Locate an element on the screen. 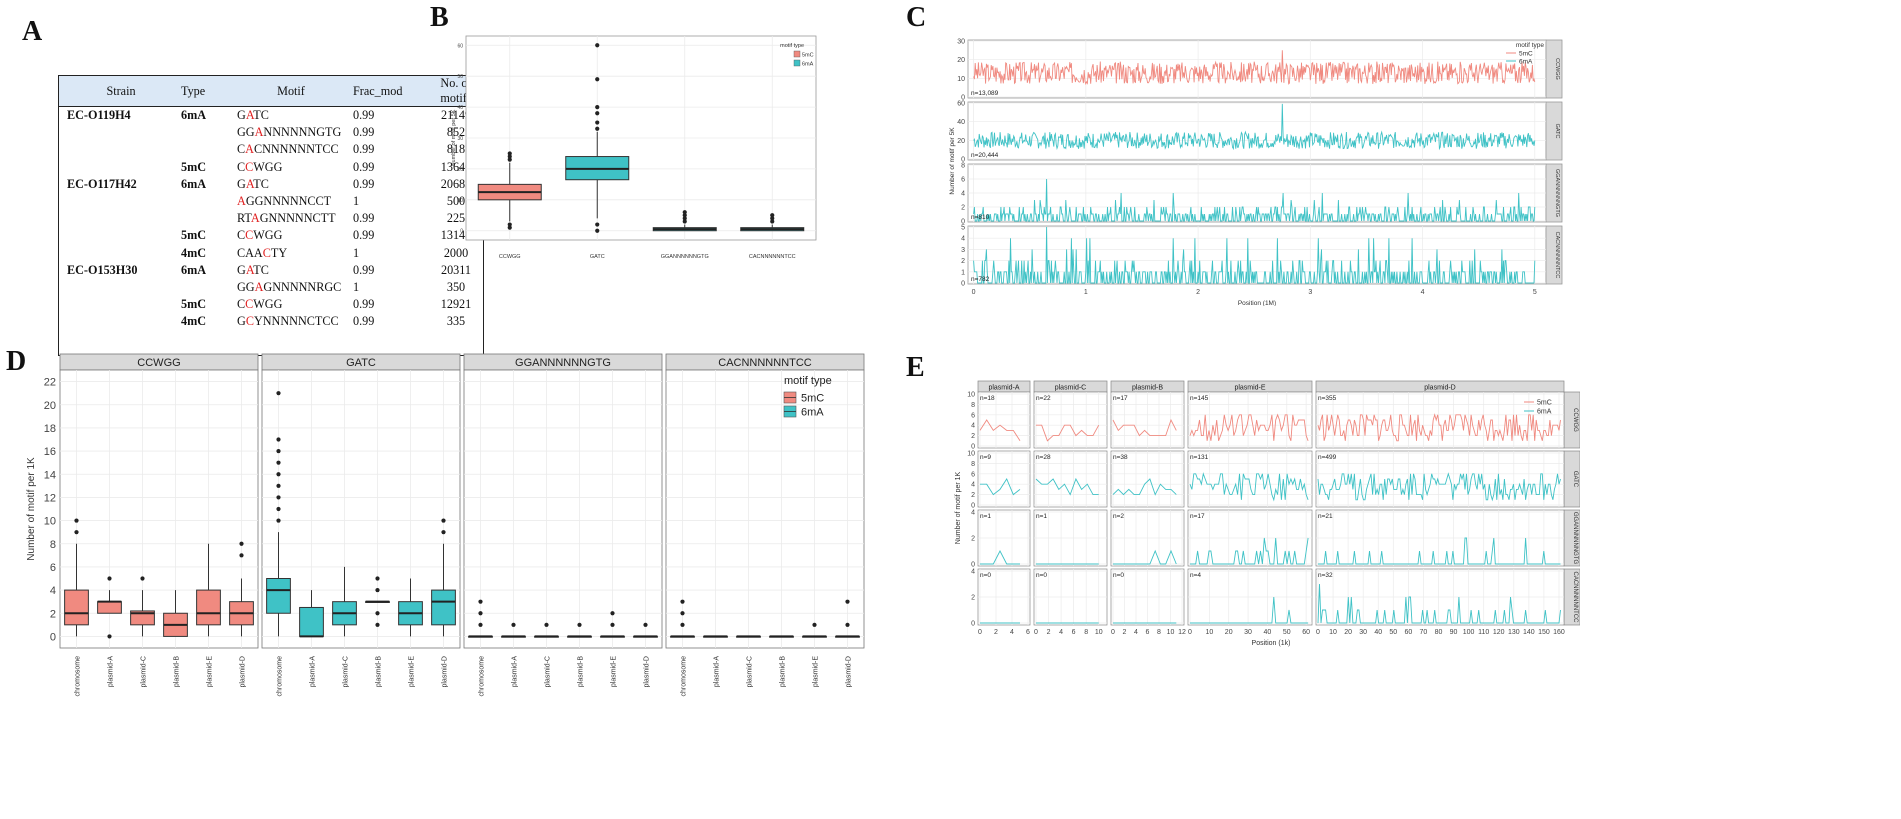 The width and height of the screenshot is (1901, 819). series-line-5mC is located at coordinates (1254, 68).